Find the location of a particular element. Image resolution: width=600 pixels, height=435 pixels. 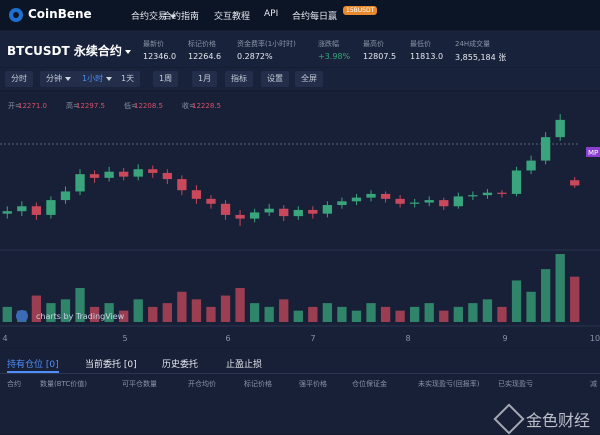

nav-item: 合约每日赢 is located at coordinates (315, 17).